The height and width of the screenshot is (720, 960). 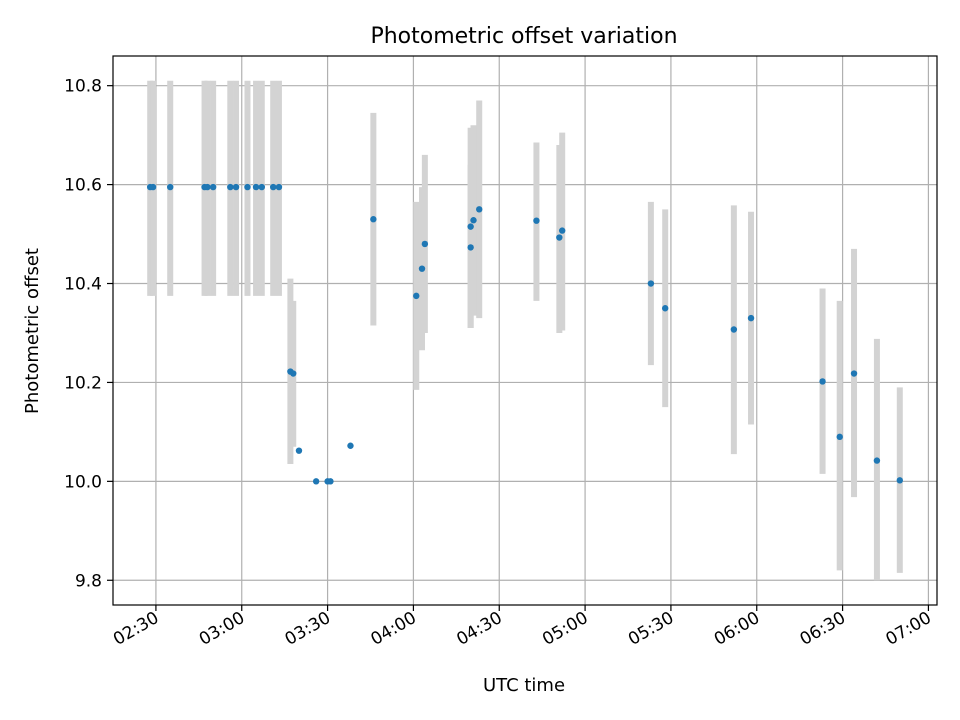 I want to click on y-tick-label: 10.4, so click(x=83, y=285).